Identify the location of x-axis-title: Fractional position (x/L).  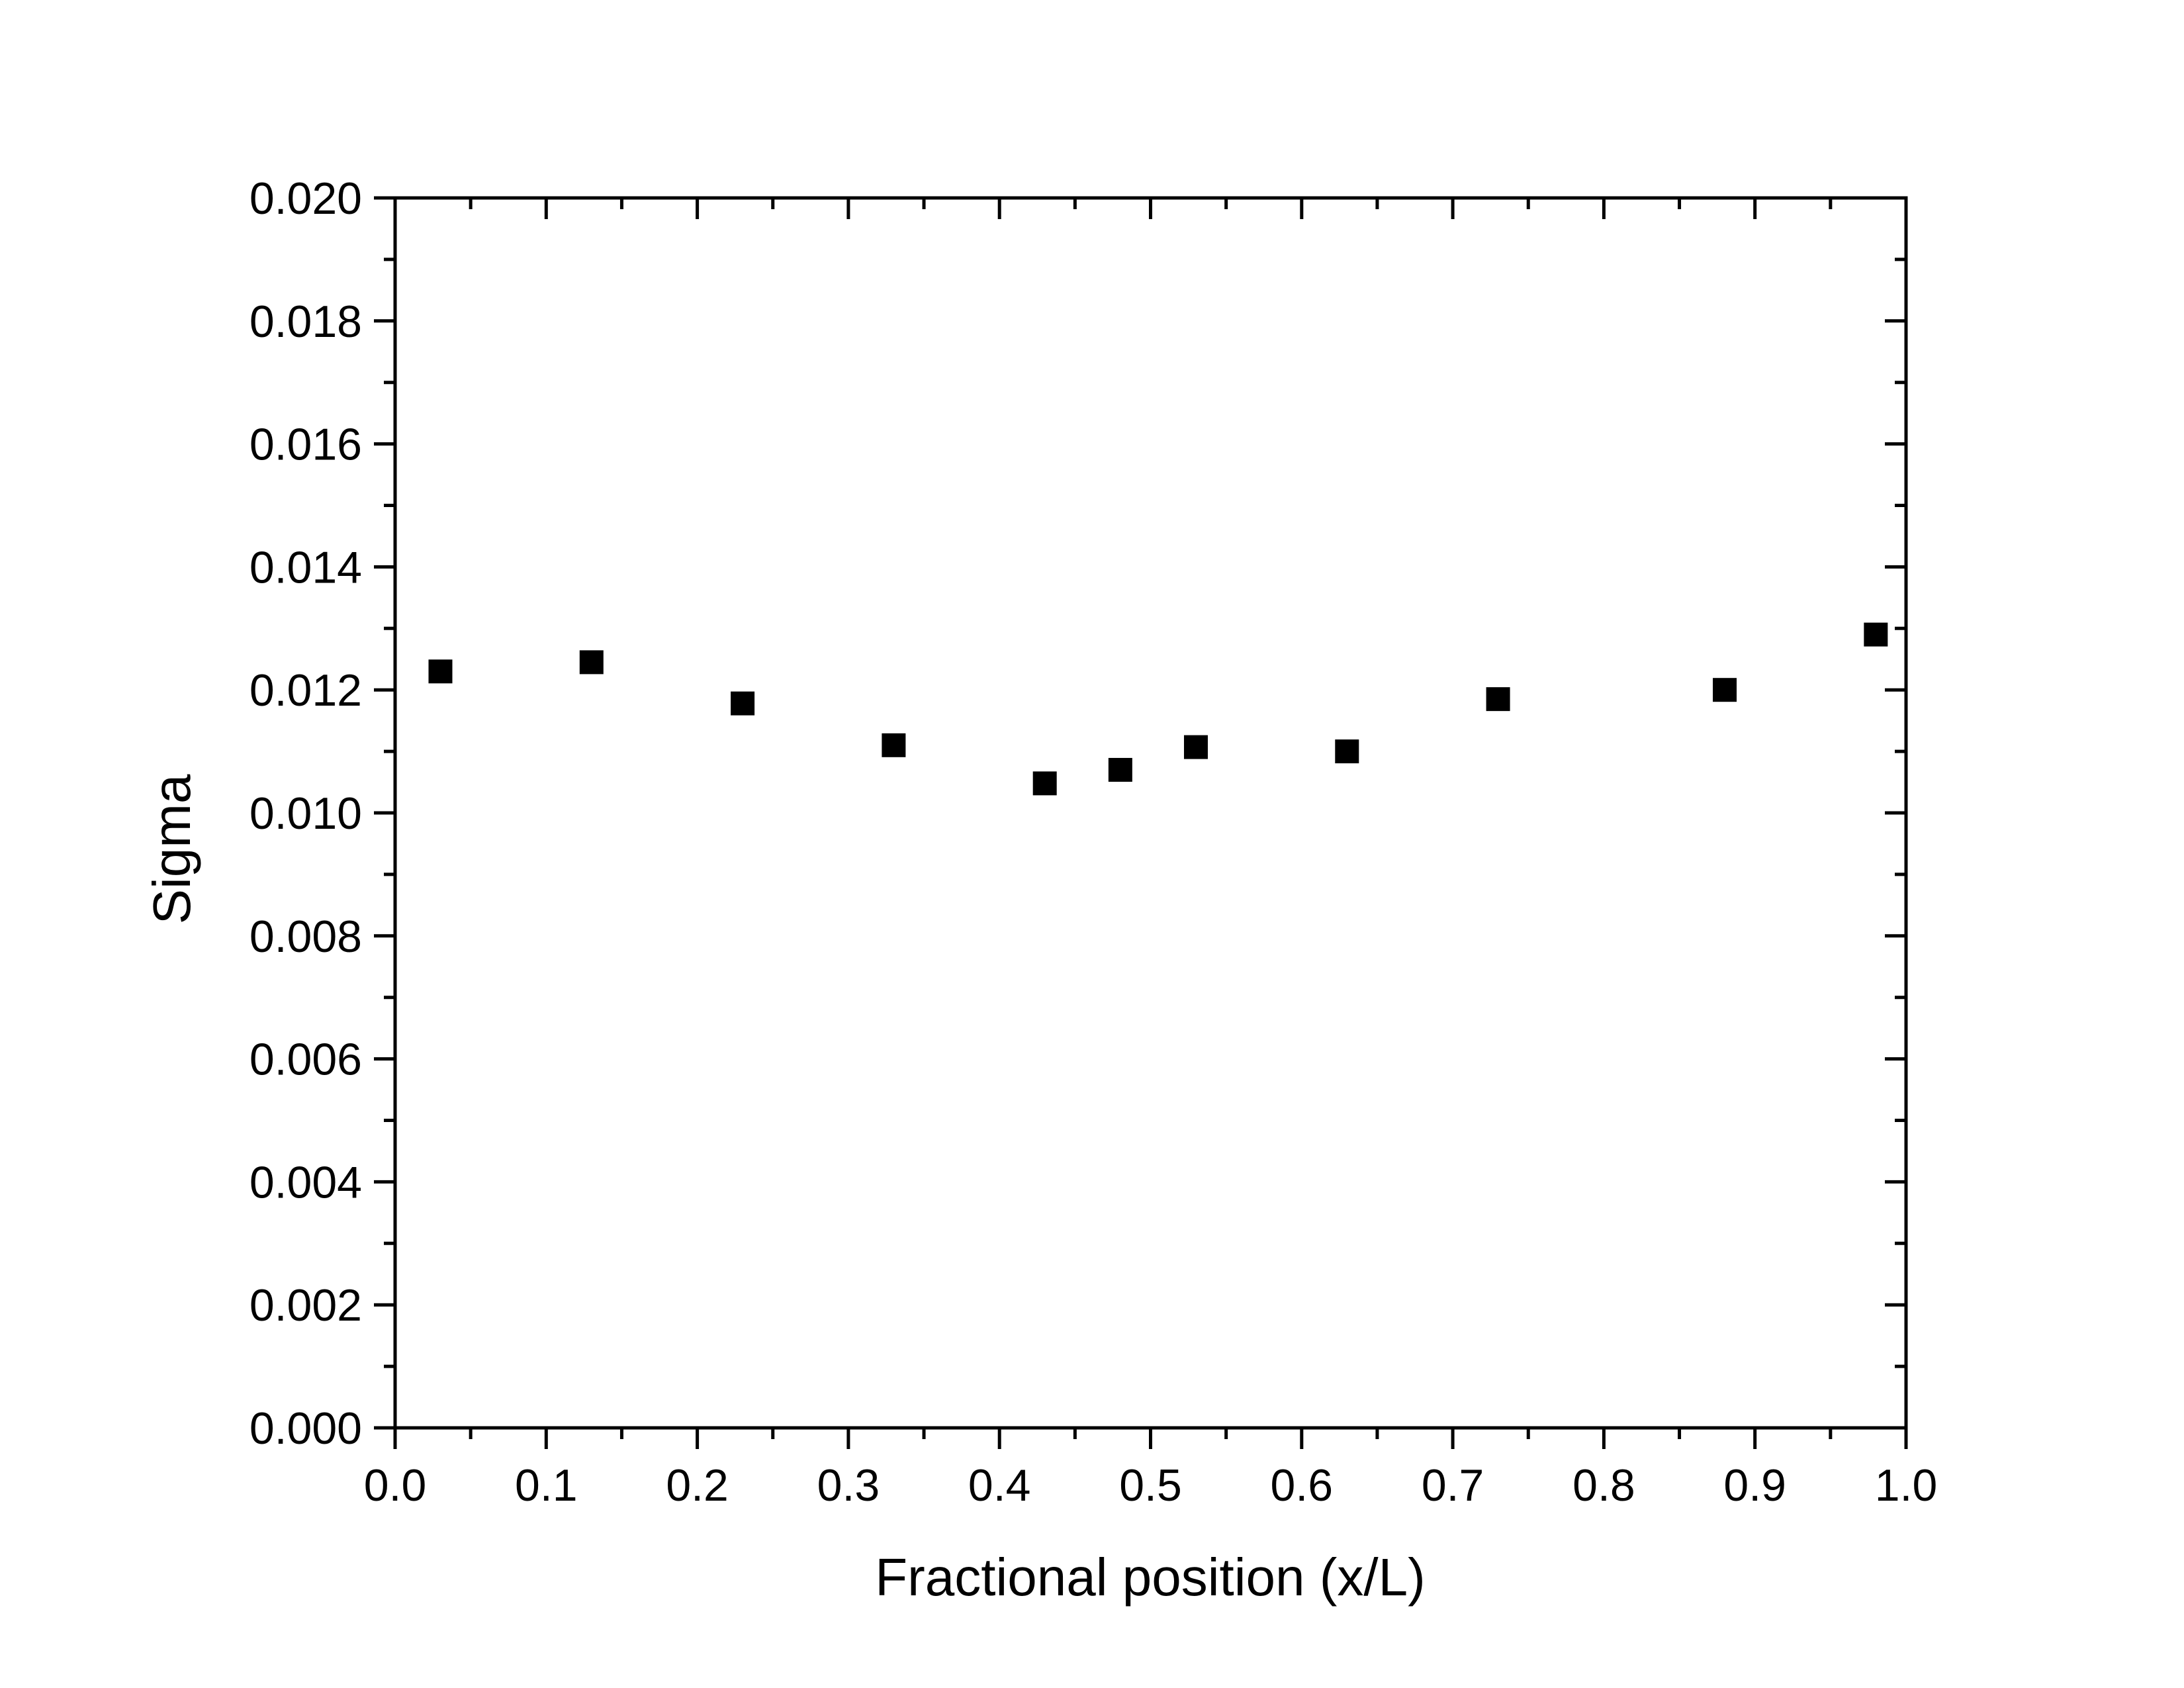
(1150, 1577).